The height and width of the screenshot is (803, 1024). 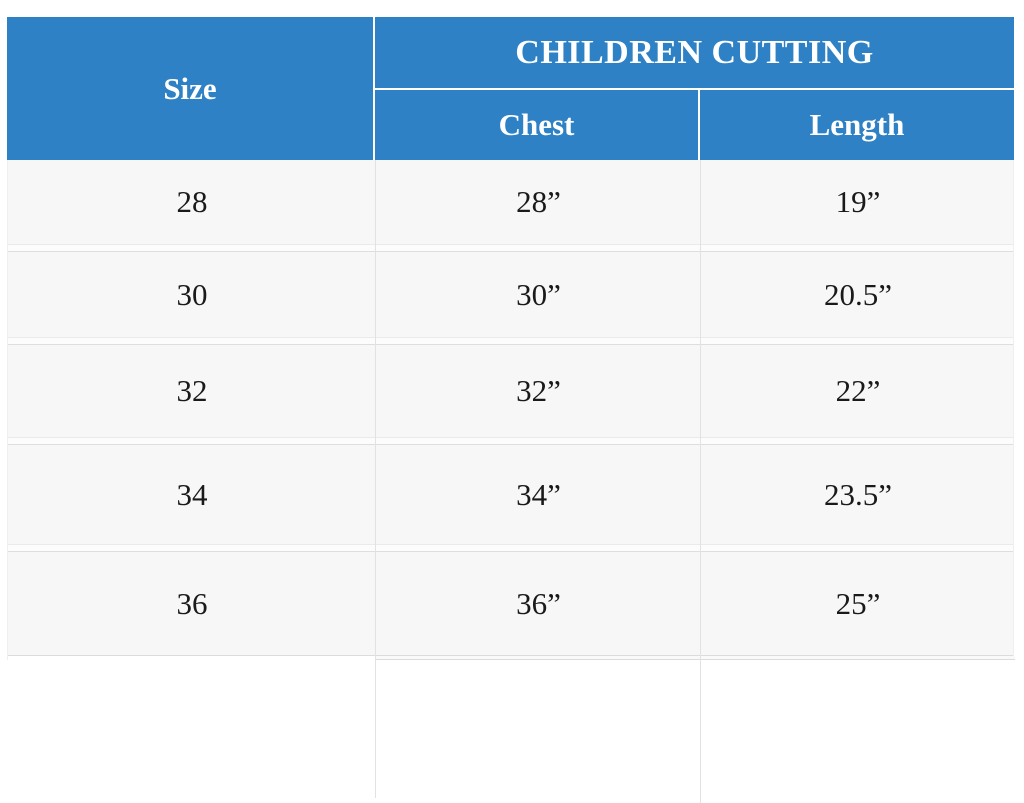 What do you see at coordinates (538, 294) in the screenshot?
I see `cell-chest: 30”` at bounding box center [538, 294].